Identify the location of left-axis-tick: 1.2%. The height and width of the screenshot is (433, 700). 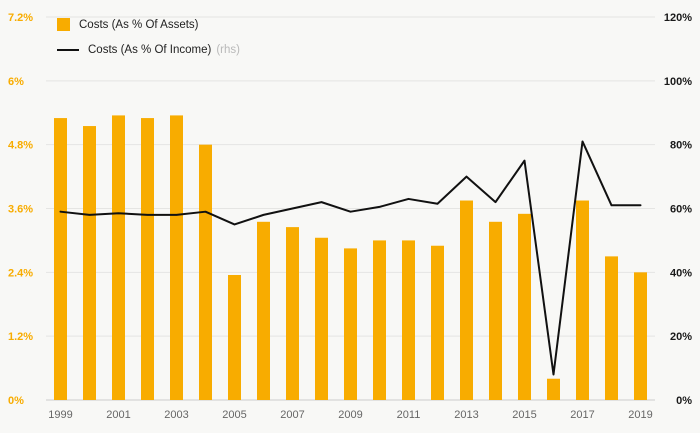
(20, 337).